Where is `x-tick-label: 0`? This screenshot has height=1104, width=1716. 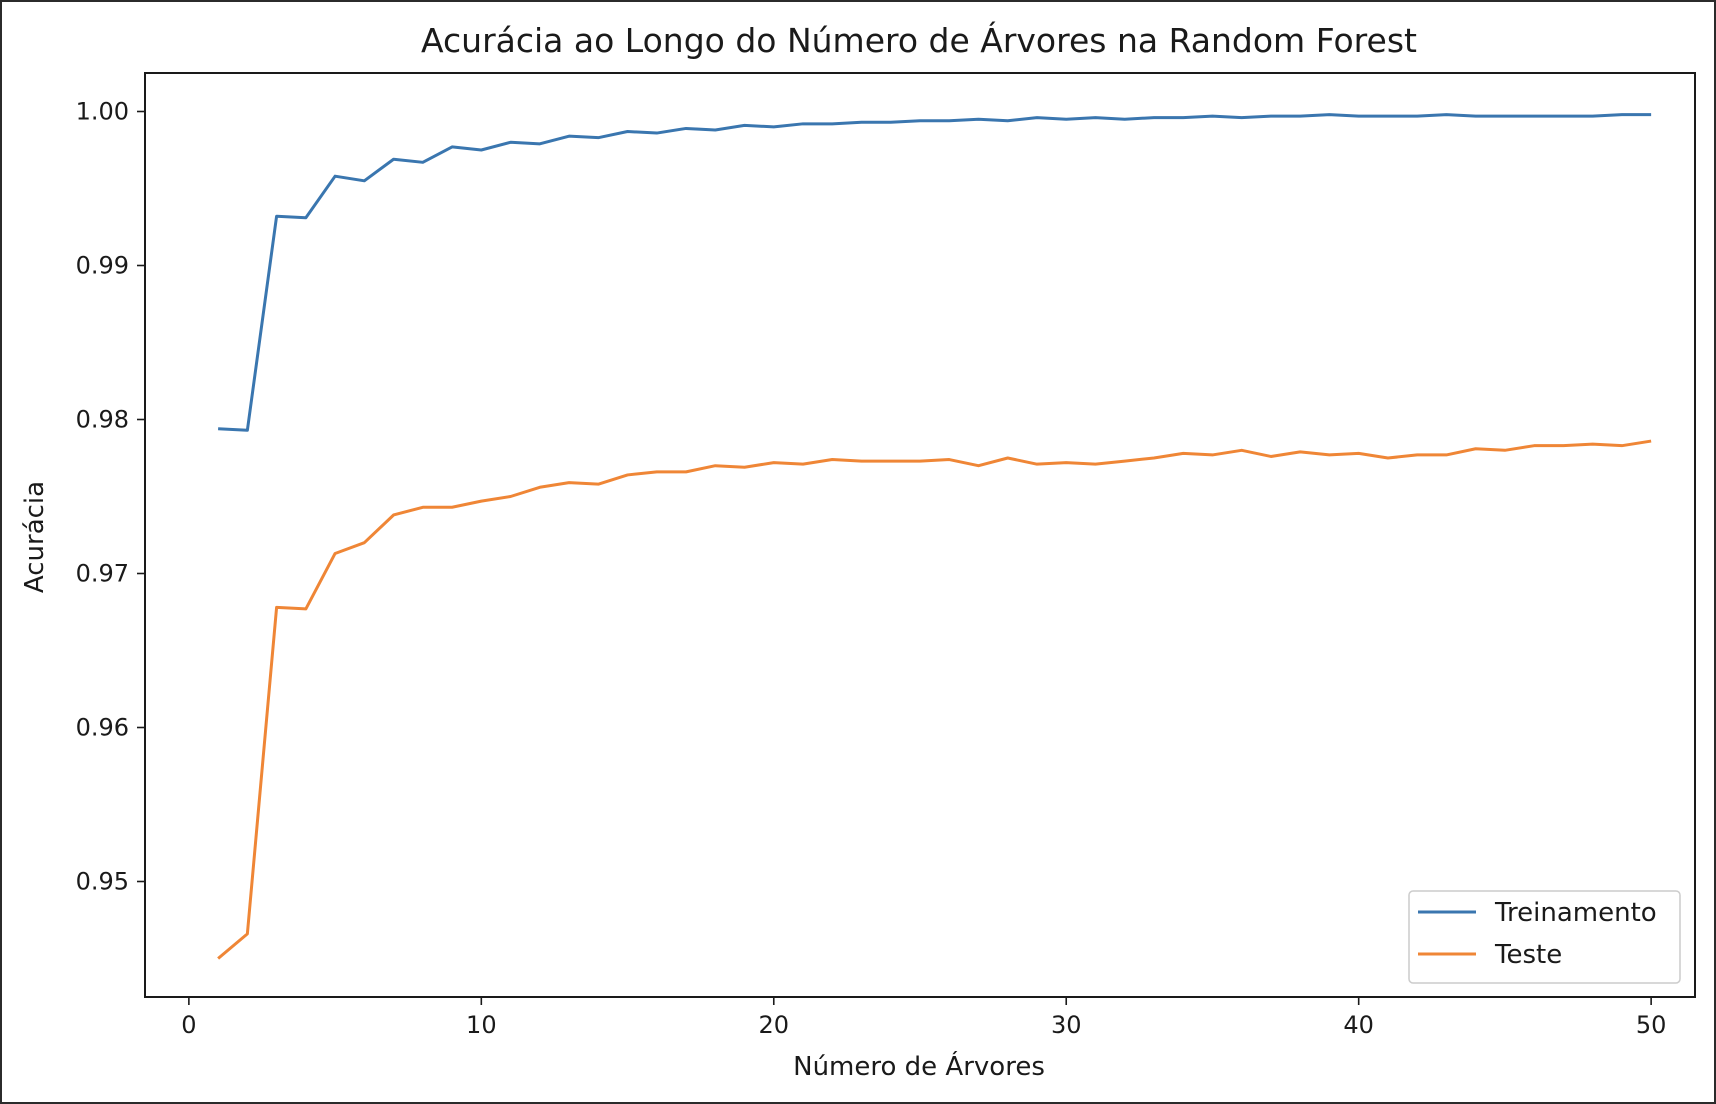
x-tick-label: 0 is located at coordinates (188, 1025).